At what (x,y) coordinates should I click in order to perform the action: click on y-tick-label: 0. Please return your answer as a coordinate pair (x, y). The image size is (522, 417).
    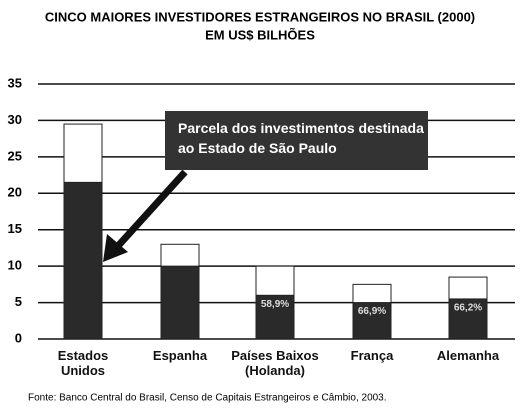
    Looking at the image, I should click on (18, 337).